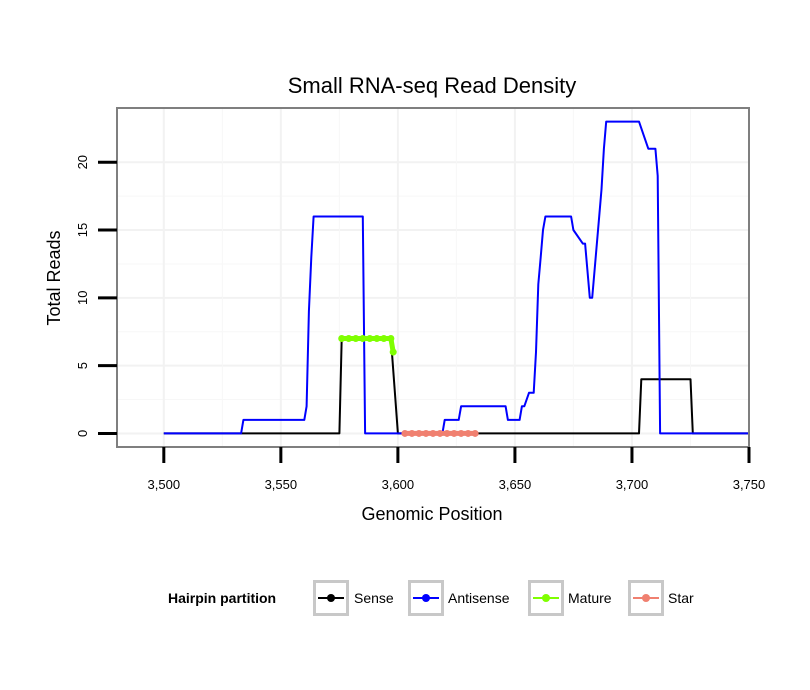 The height and width of the screenshot is (690, 810). Describe the element at coordinates (82, 298) in the screenshot. I see `y-tick-label: 10` at that location.